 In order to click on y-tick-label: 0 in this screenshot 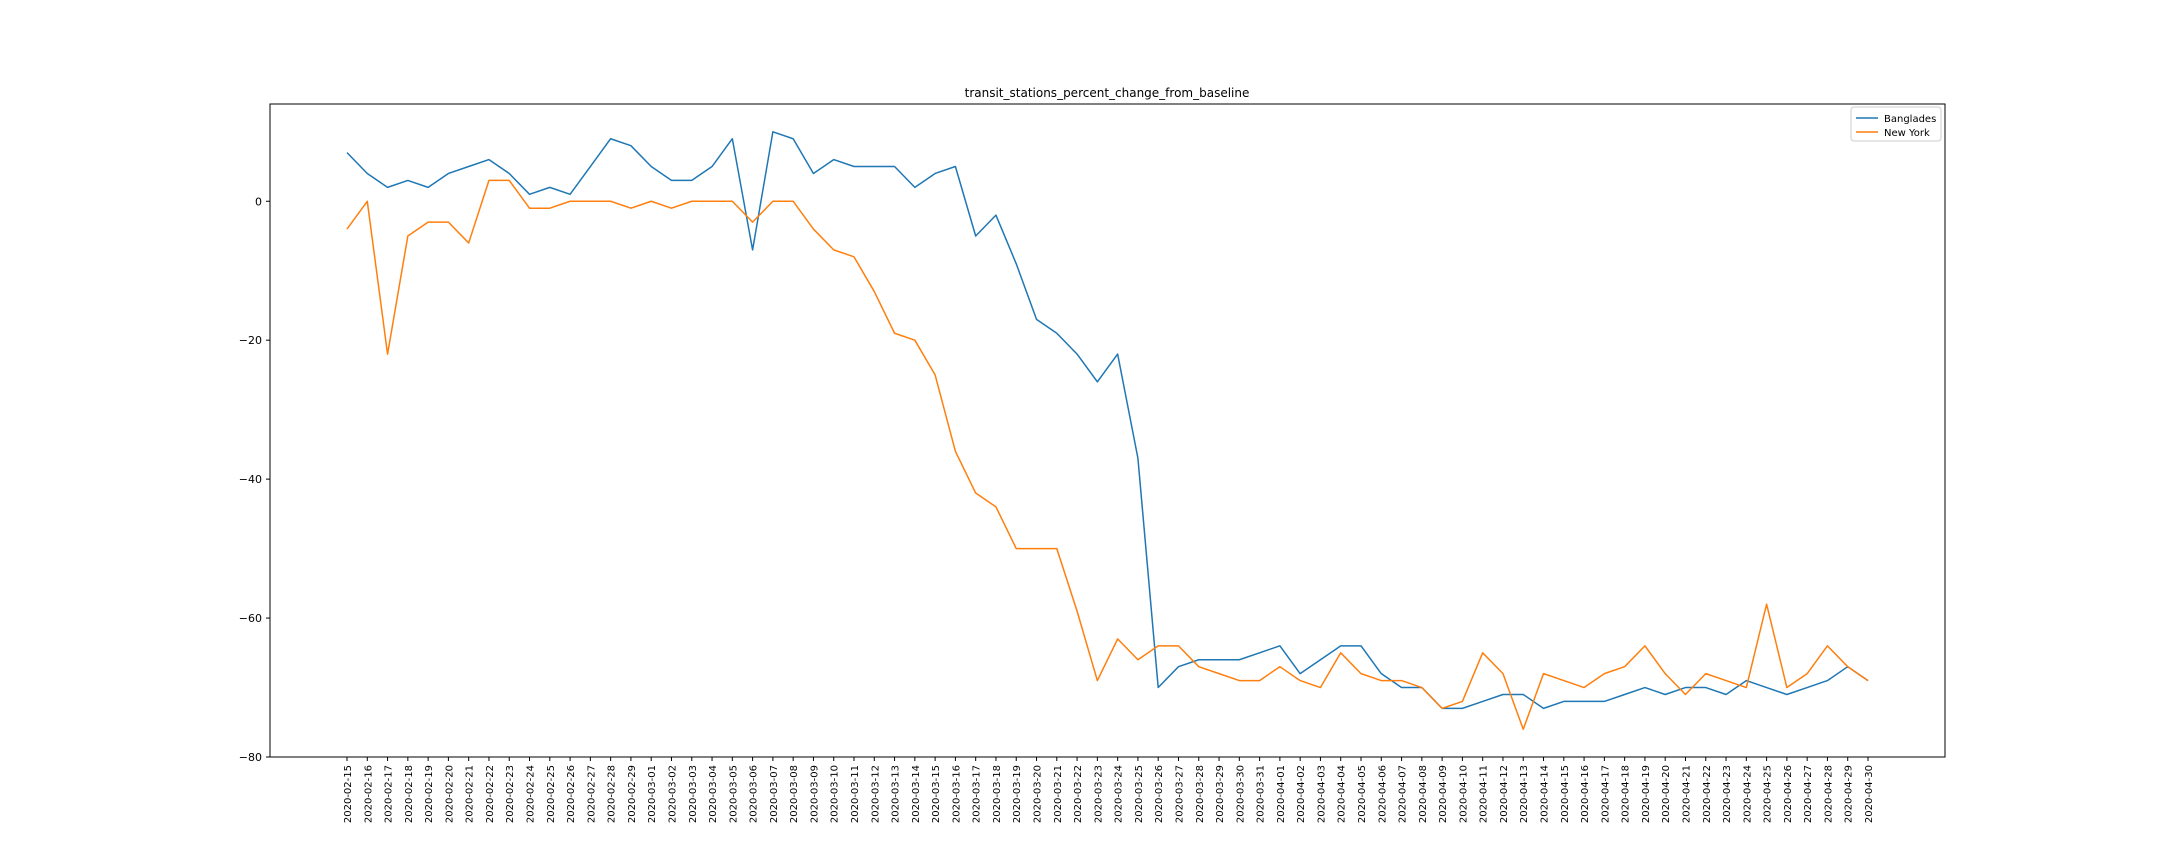, I will do `click(258, 201)`.